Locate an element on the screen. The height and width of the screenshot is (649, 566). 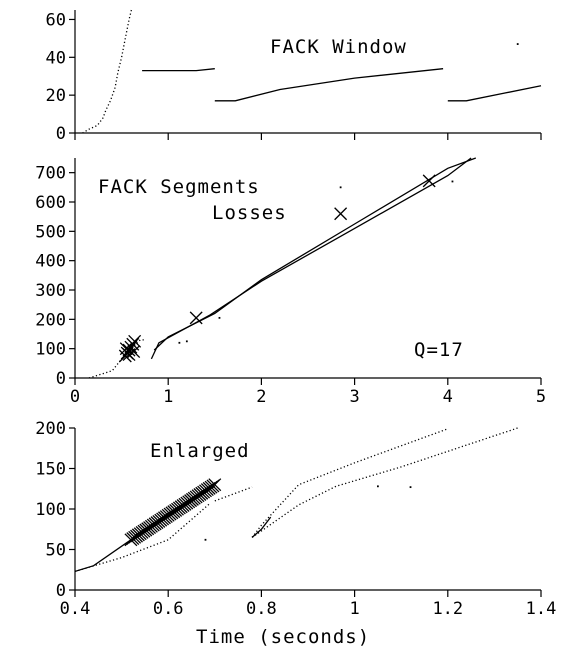
enlarged-loss-marker is located at coordinates (215, 485).